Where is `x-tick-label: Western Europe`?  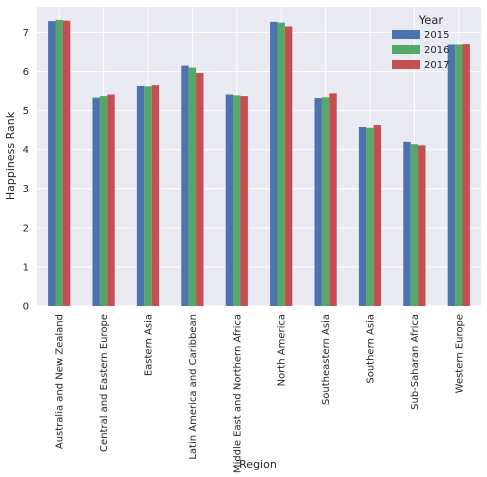
x-tick-label: Western Europe is located at coordinates (459, 353).